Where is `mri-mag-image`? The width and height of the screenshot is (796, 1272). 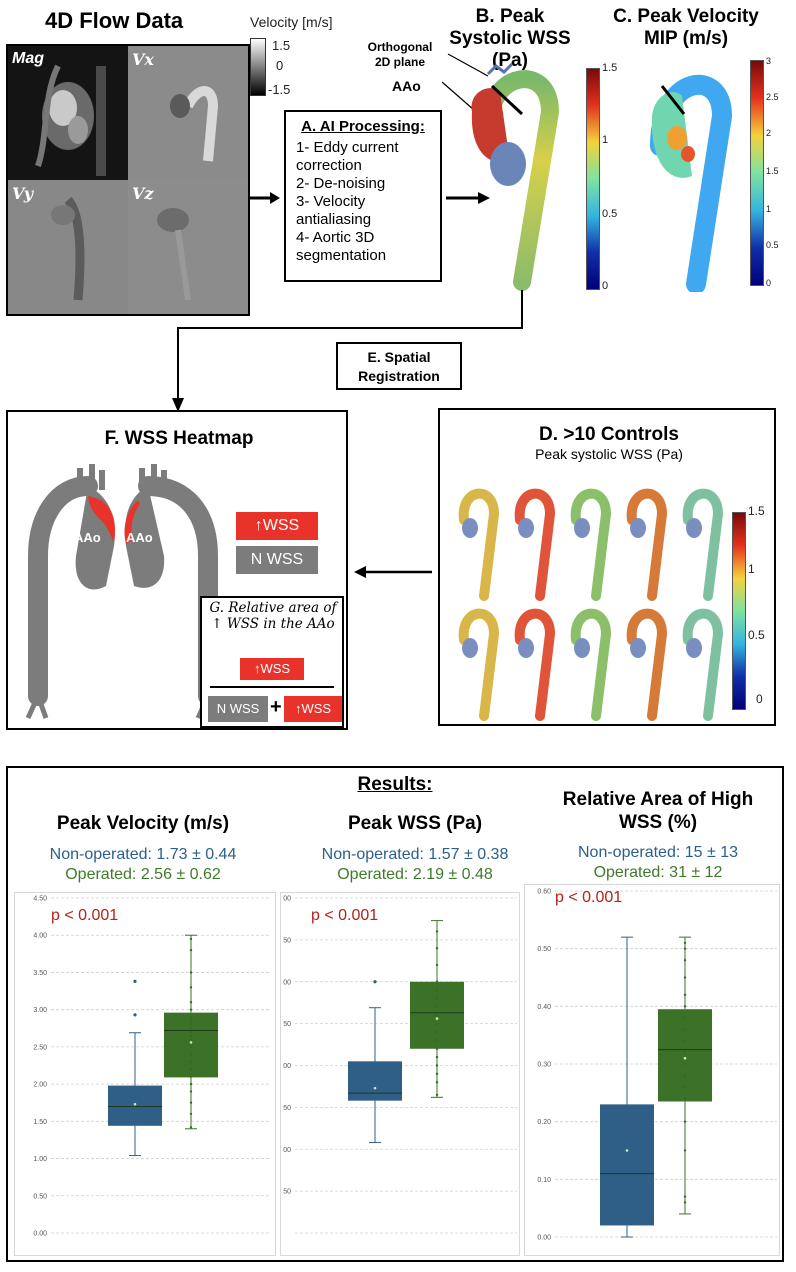 mri-mag-image is located at coordinates (68, 113).